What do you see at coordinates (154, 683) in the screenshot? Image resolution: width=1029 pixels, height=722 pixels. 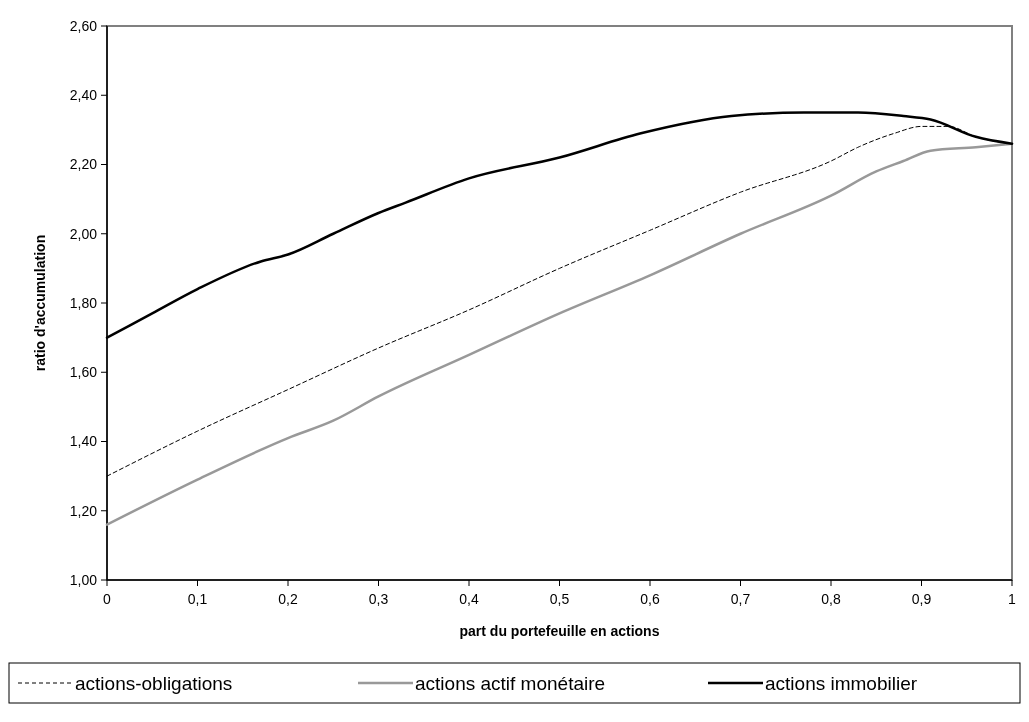 I see `legend-label: actions-obligations` at bounding box center [154, 683].